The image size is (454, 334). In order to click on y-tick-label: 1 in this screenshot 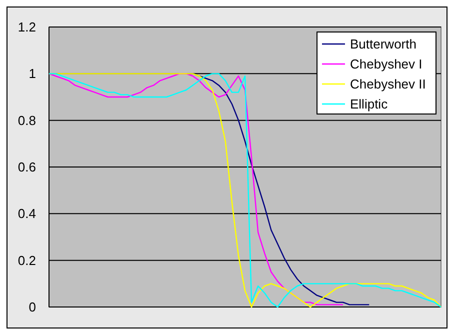, I will do `click(32, 74)`.